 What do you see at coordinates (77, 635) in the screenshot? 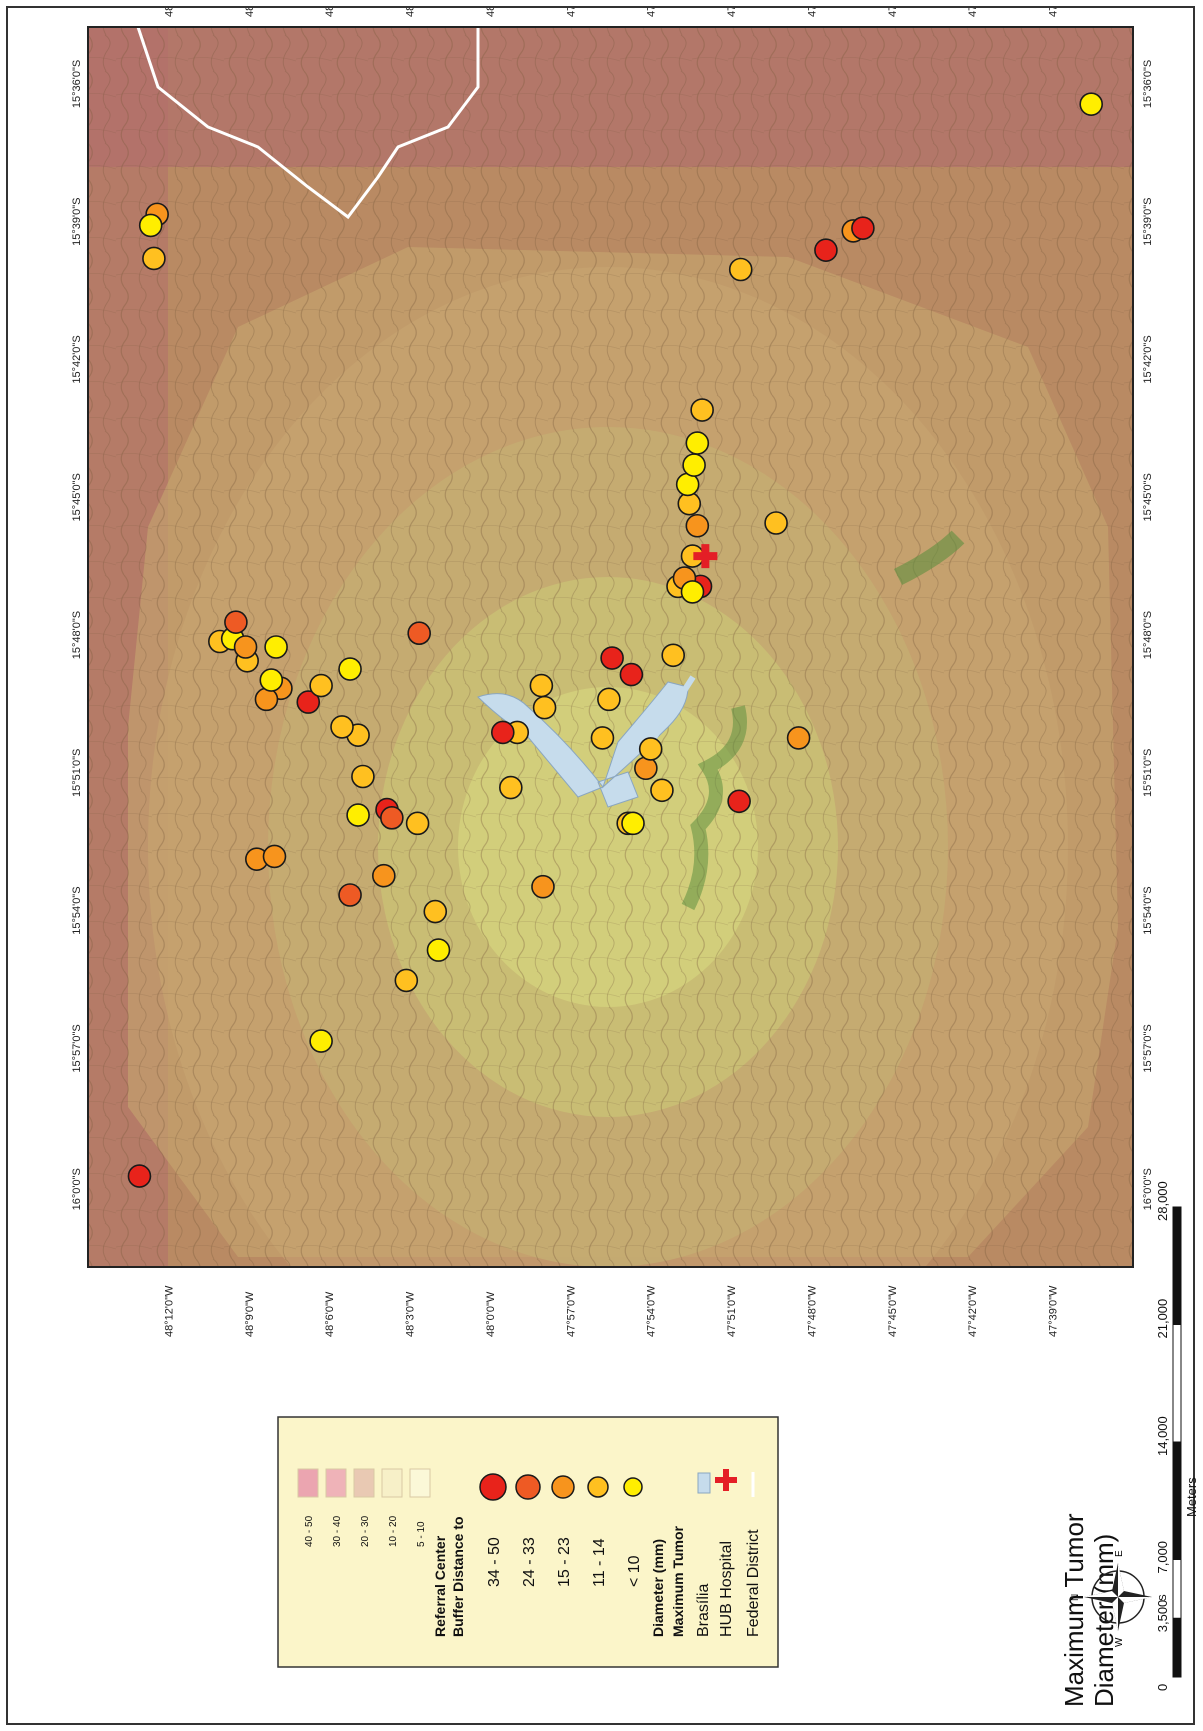
I see `latitude-tick-label: 15°48'0"S` at bounding box center [77, 635].